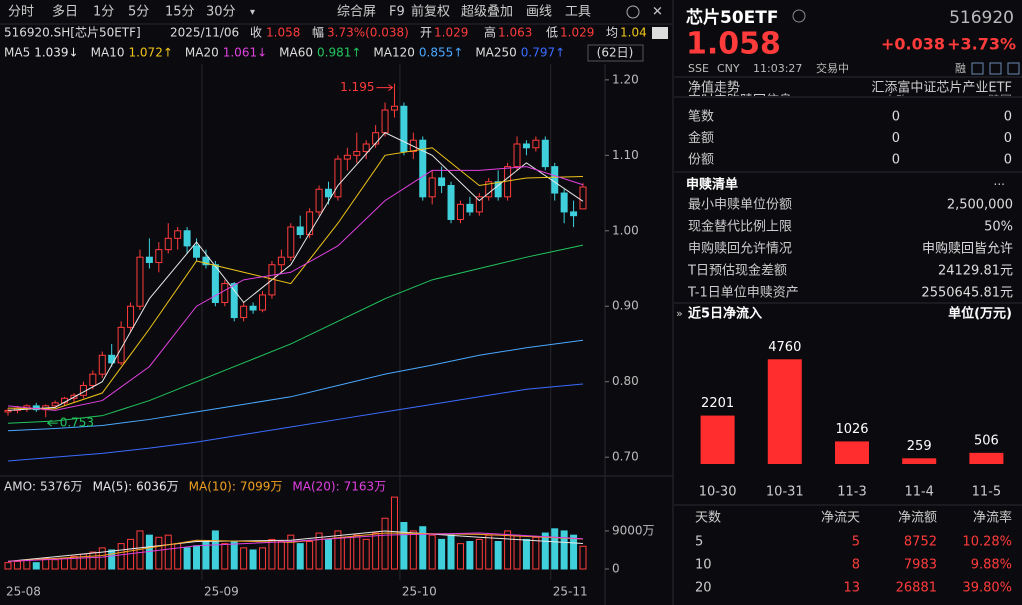 The height and width of the screenshot is (605, 1022). I want to click on wp-icon, so click(660, 33).